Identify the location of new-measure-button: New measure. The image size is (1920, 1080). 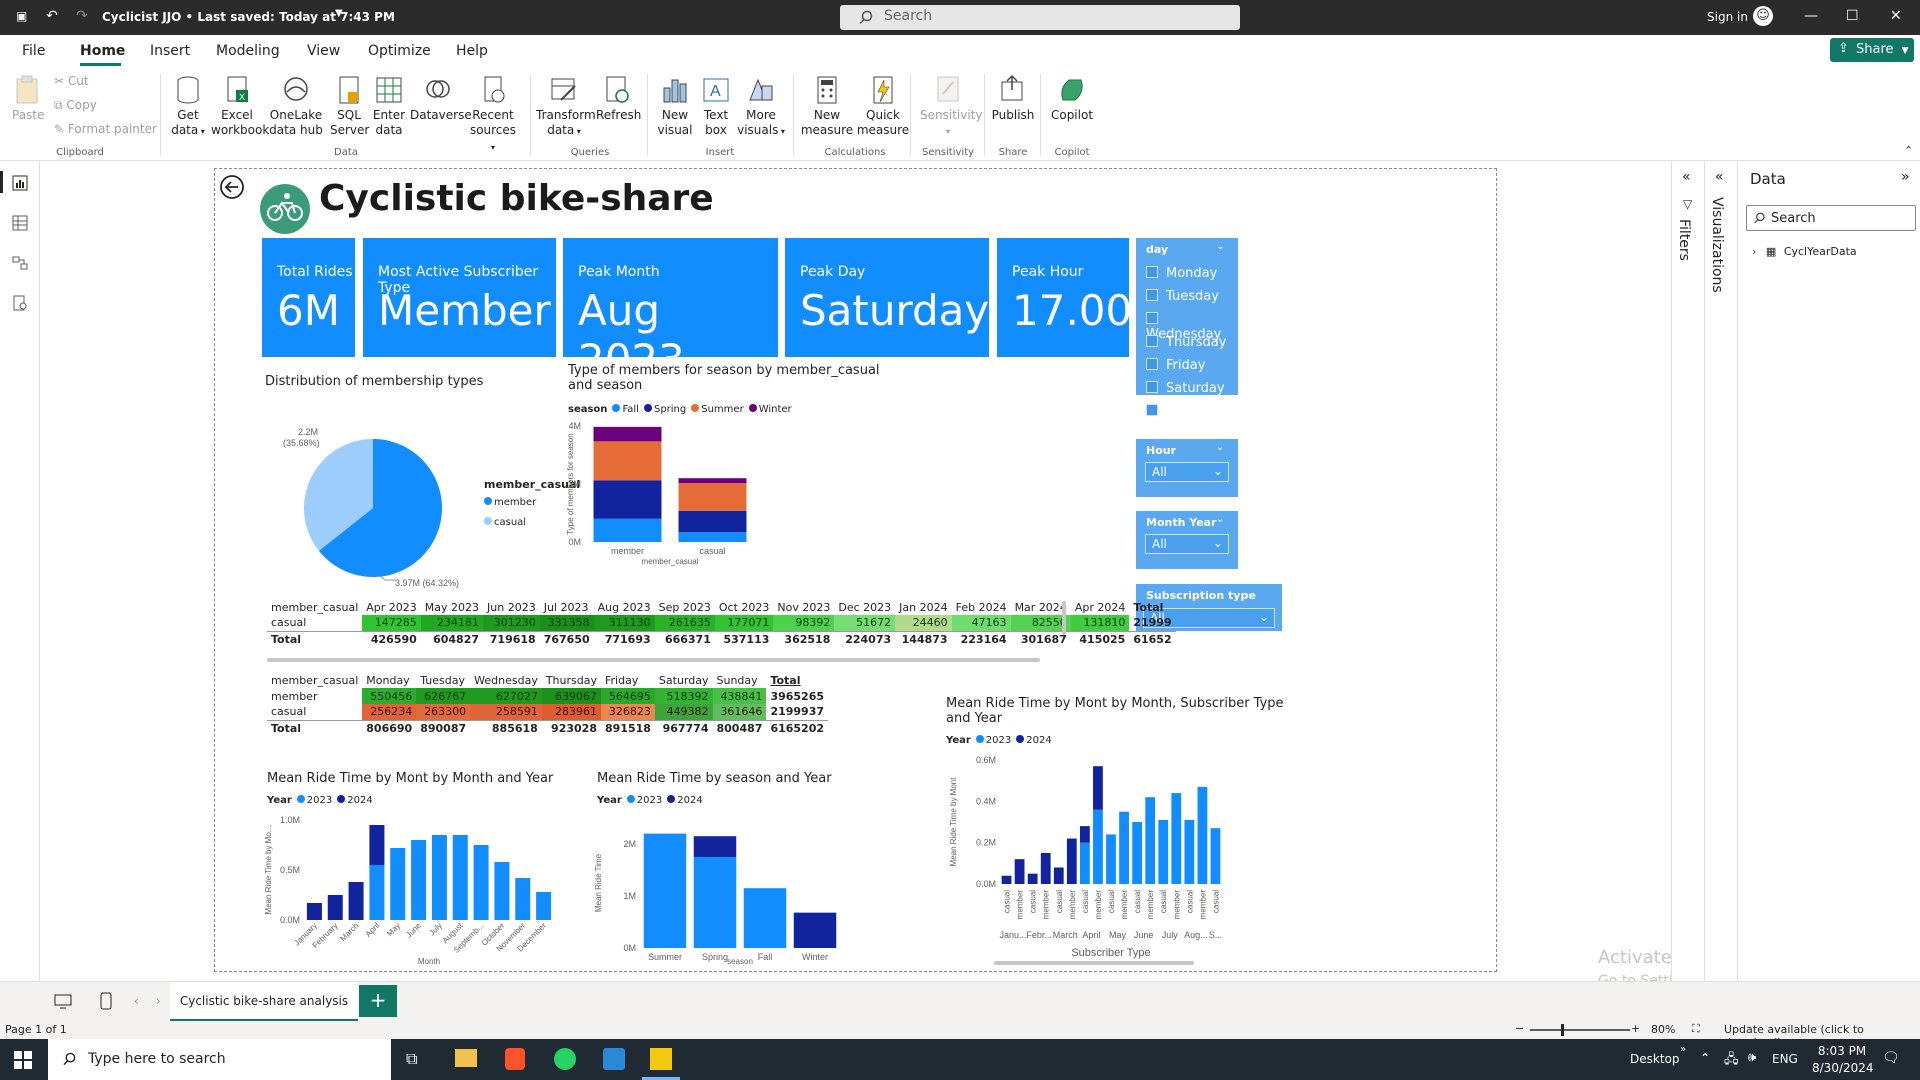
(827, 106).